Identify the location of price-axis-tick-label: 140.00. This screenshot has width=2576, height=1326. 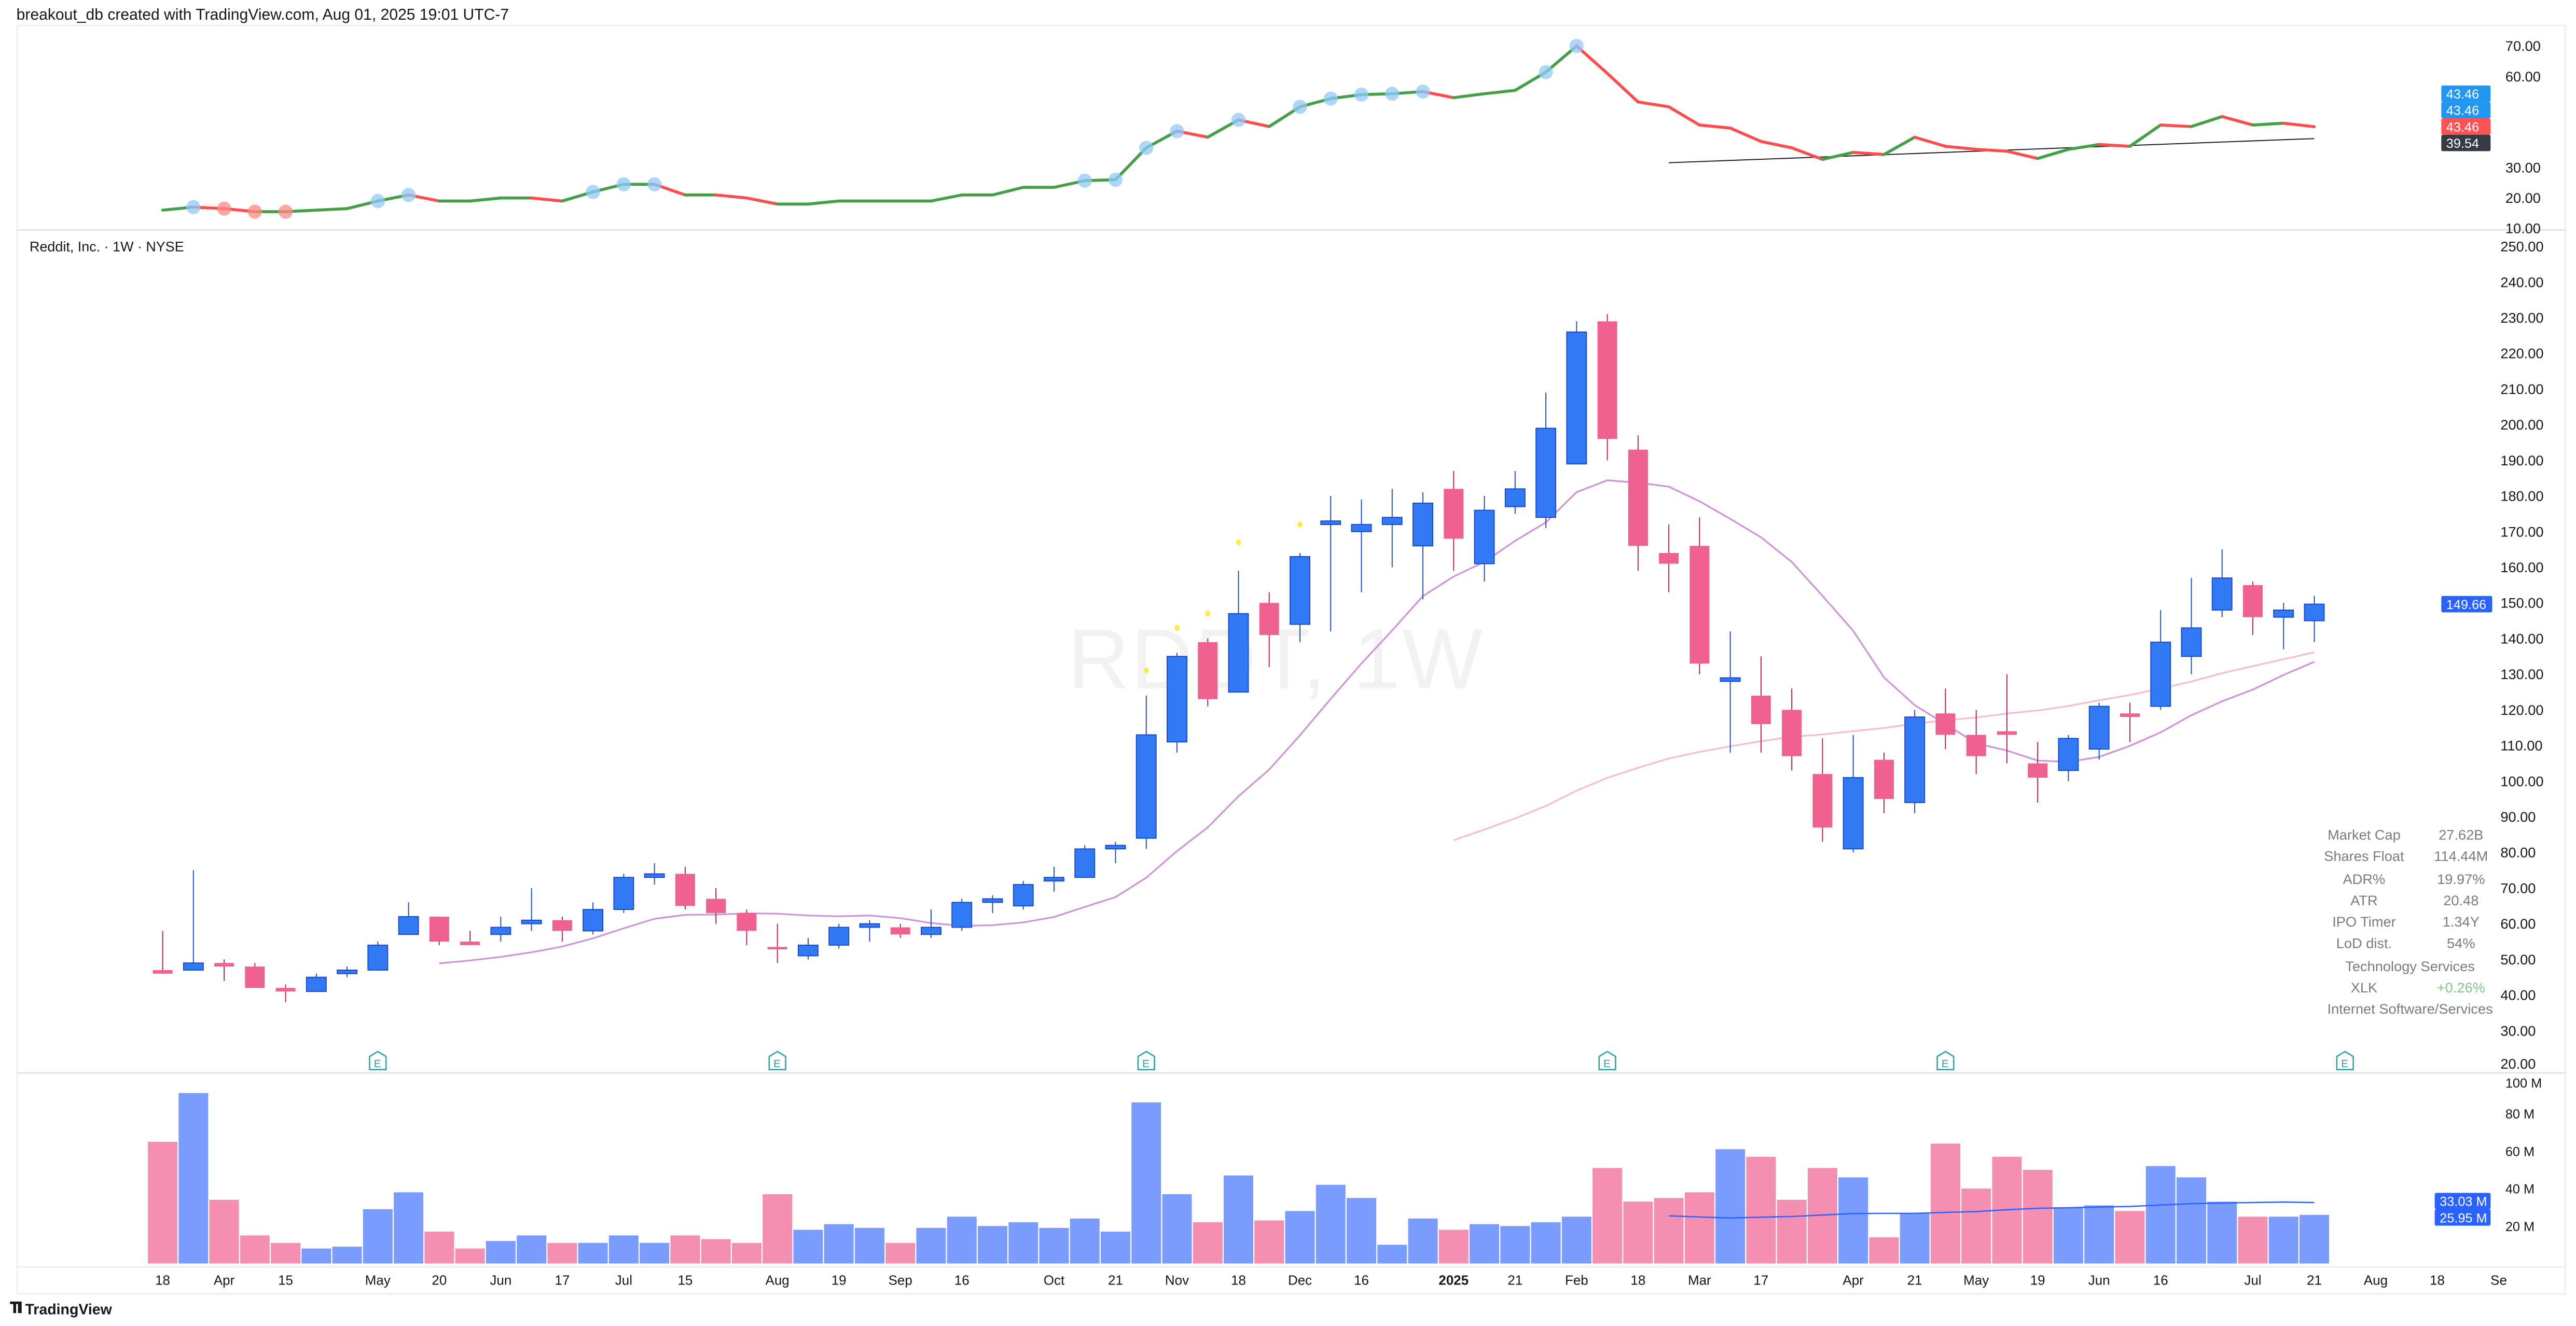
(2521, 638).